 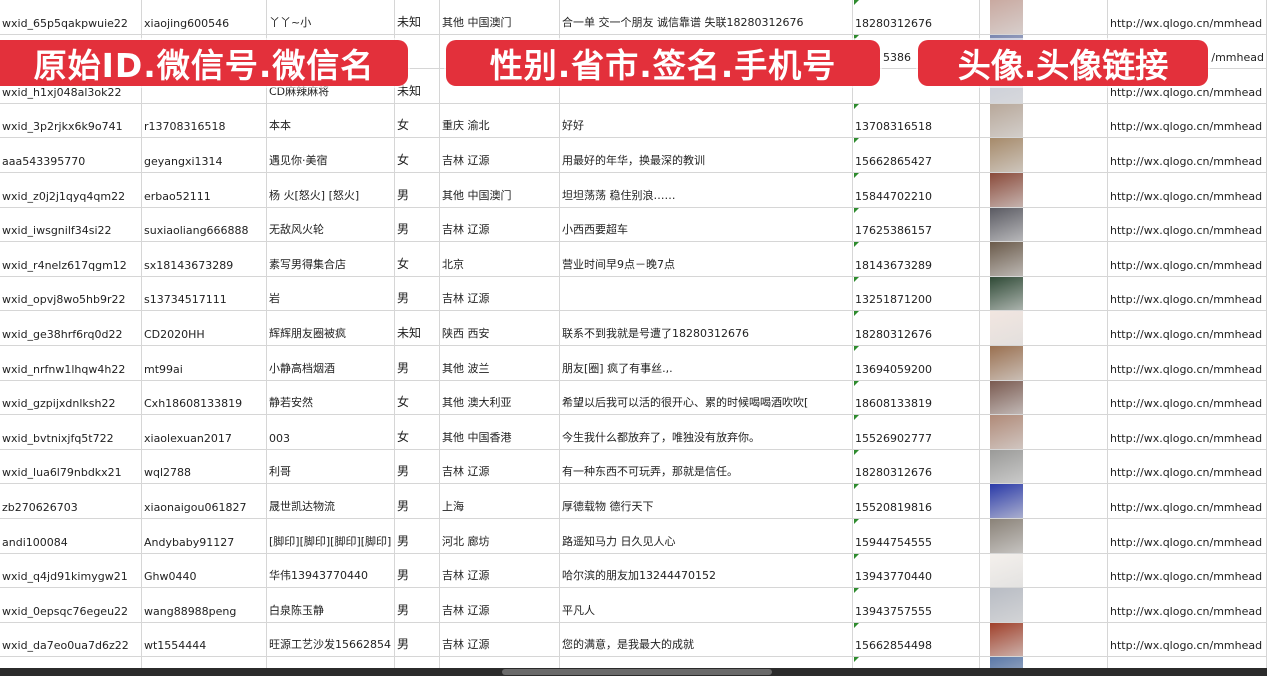 What do you see at coordinates (500, 259) in the screenshot?
I see `region-cell: 北京` at bounding box center [500, 259].